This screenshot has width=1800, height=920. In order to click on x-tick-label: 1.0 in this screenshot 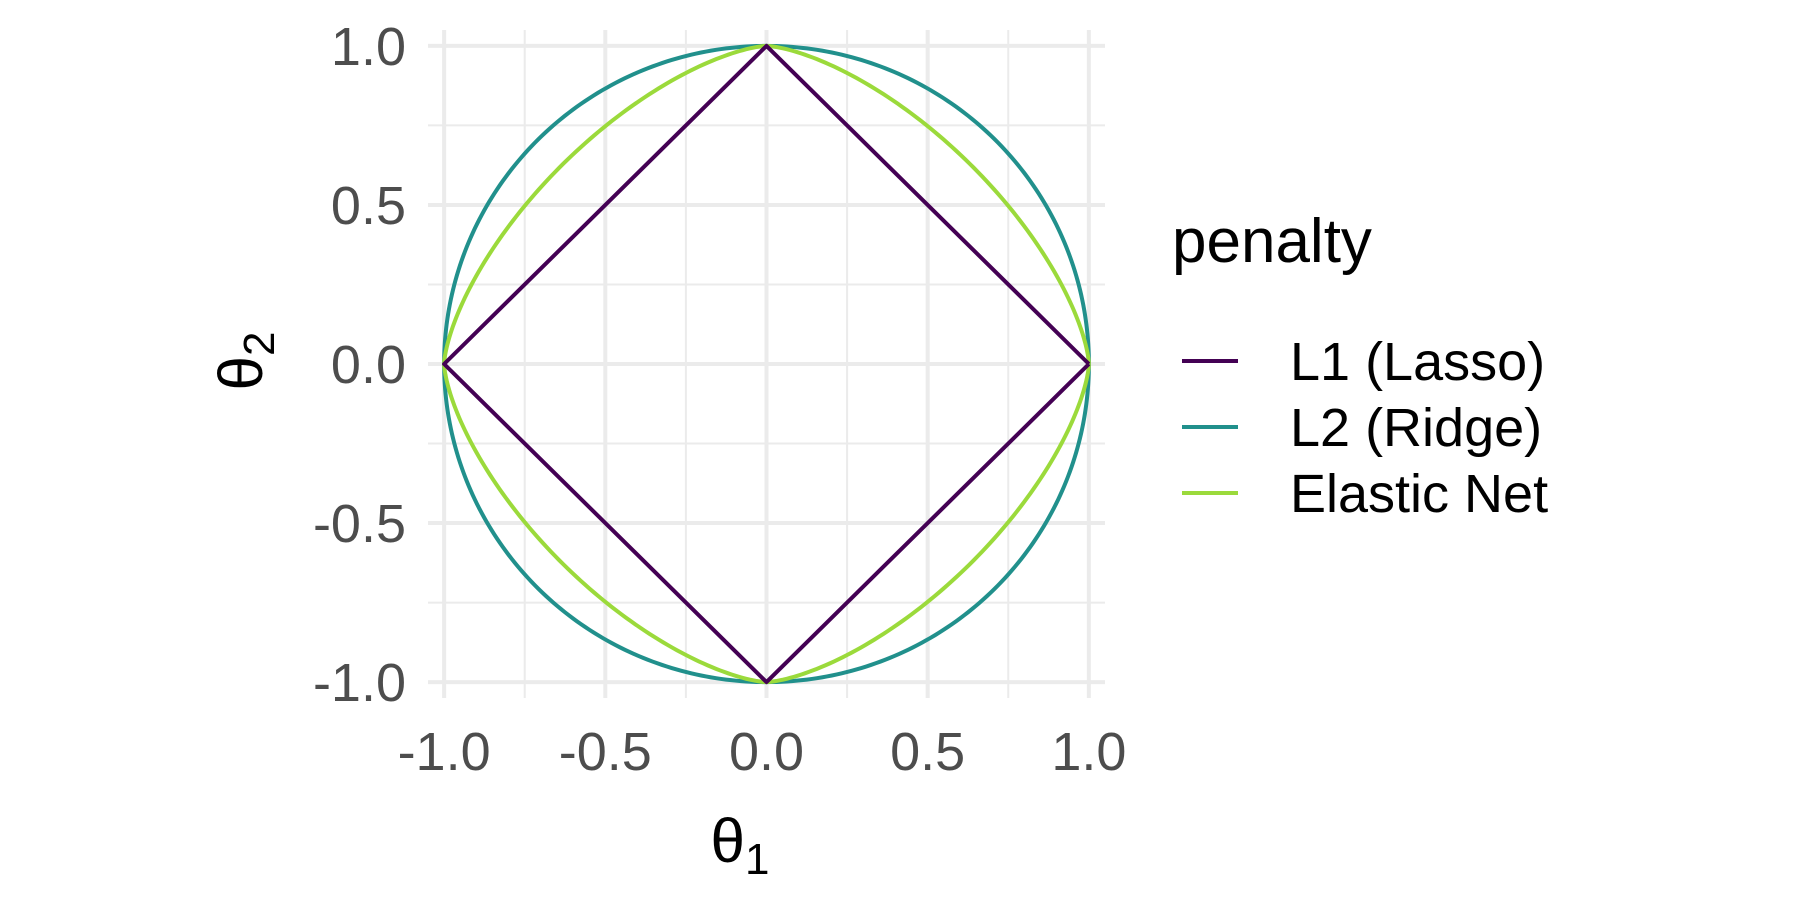, I will do `click(1088, 752)`.